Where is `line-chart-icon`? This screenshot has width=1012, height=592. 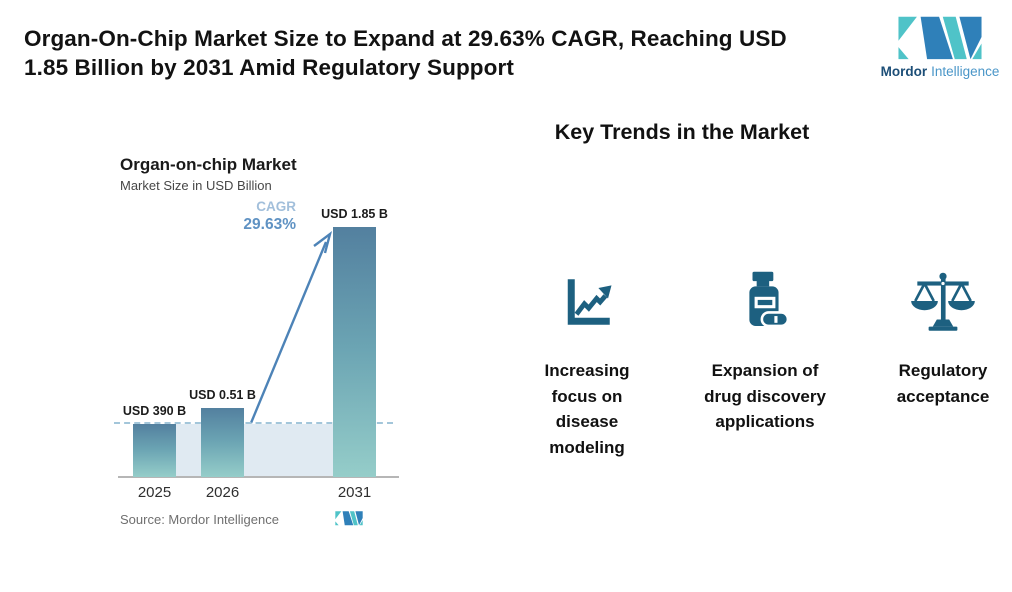 line-chart-icon is located at coordinates (587, 302).